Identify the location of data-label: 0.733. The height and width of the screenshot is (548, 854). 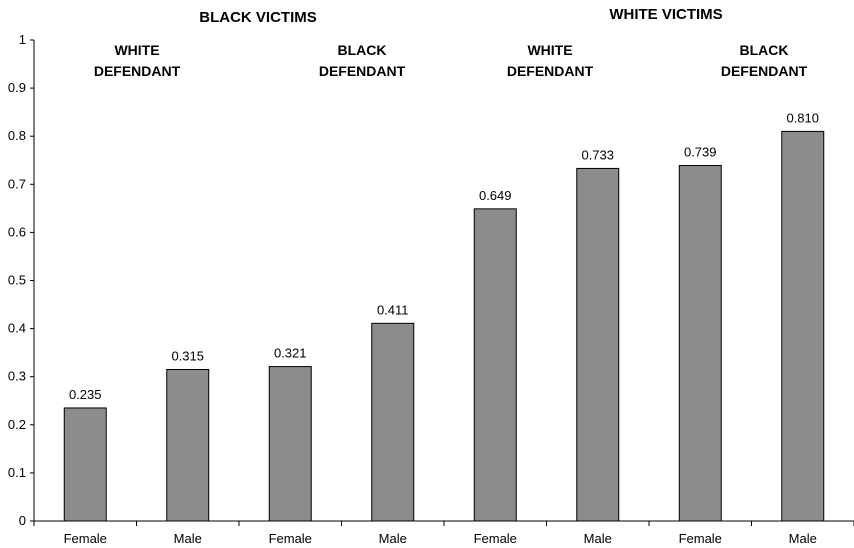
(597, 154).